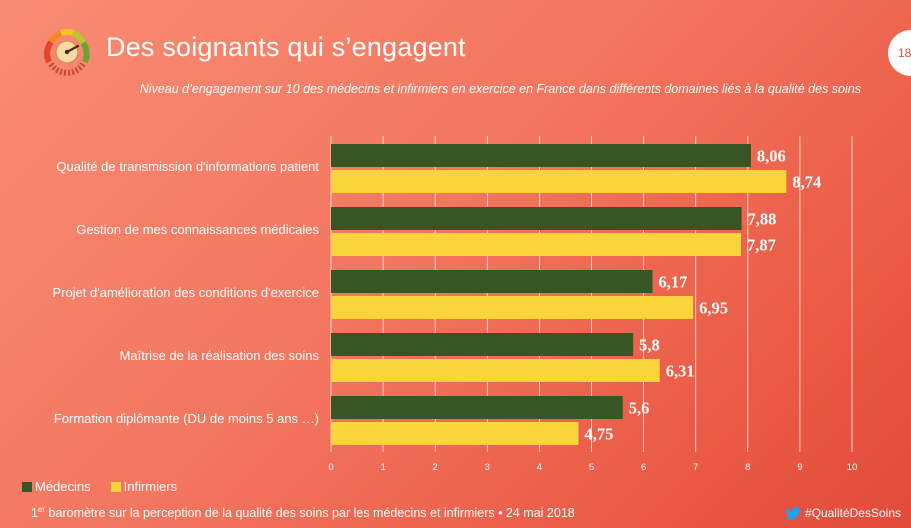  Describe the element at coordinates (672, 282) in the screenshot. I see `data-label: 6,17` at that location.